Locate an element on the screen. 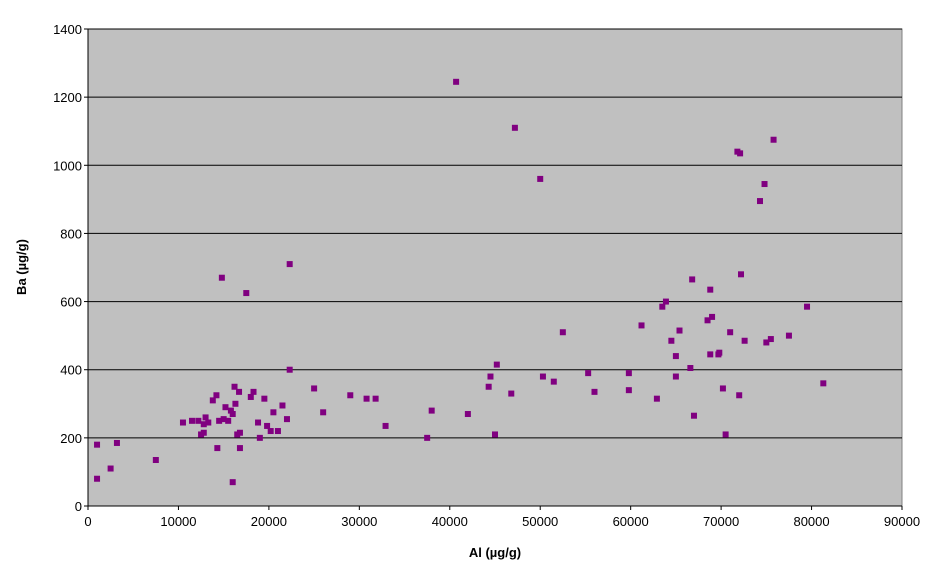 The image size is (940, 587). x-tick-label: 80000 is located at coordinates (811, 521).